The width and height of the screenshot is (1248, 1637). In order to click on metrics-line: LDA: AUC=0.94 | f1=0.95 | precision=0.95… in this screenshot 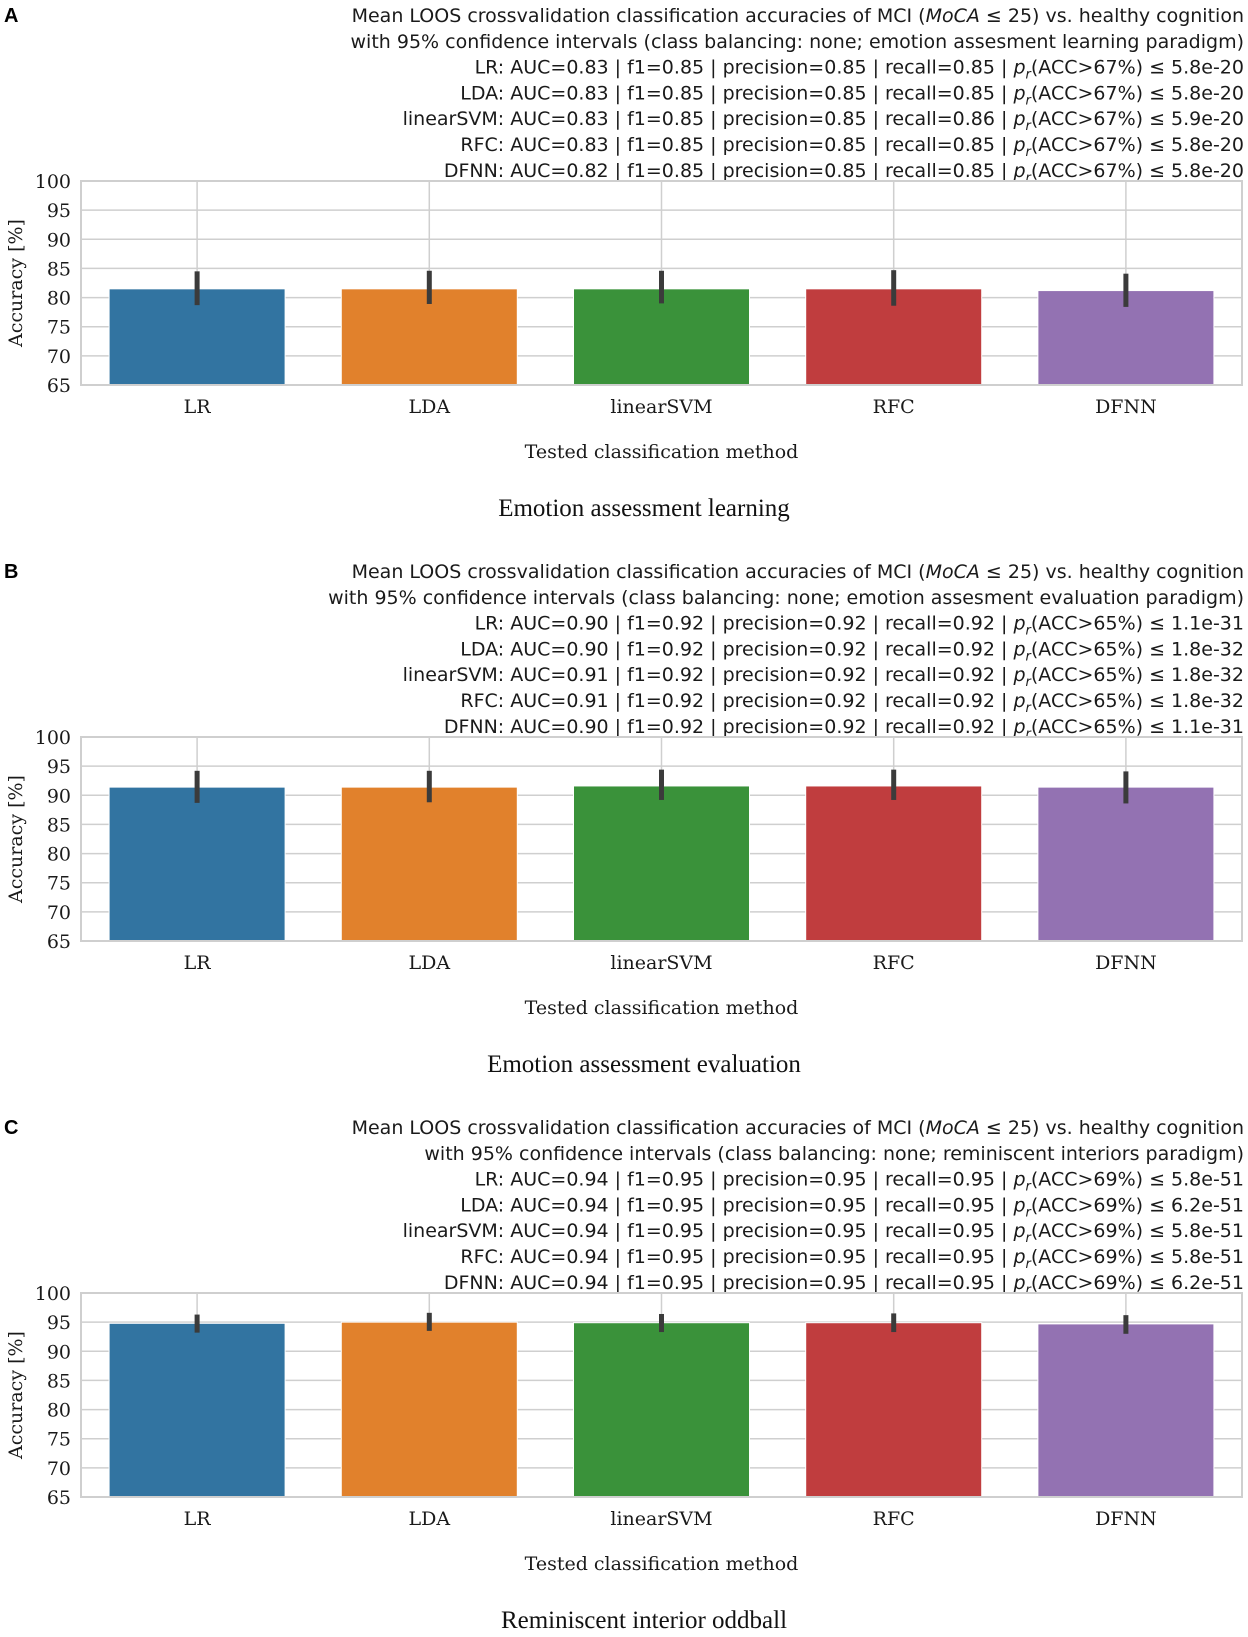, I will do `click(852, 1207)`.